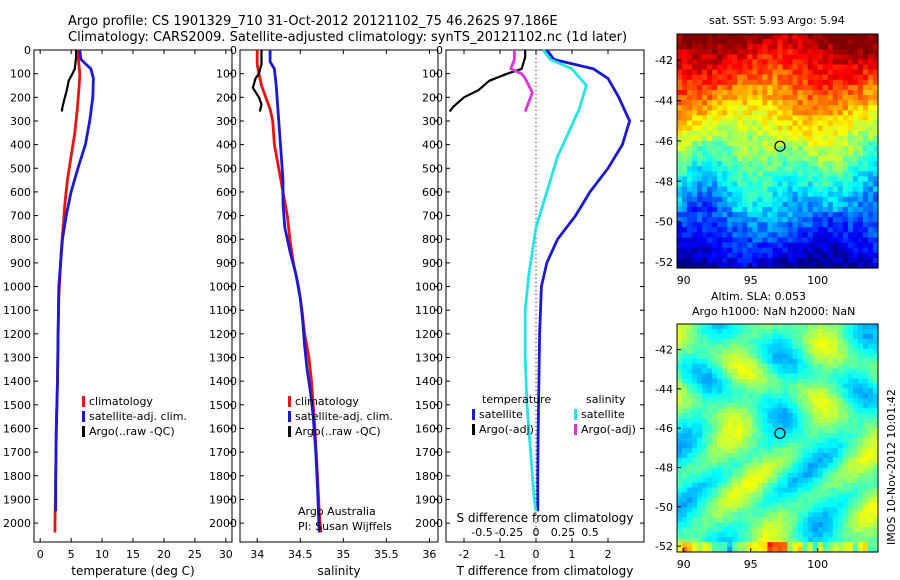 The image size is (900, 580). What do you see at coordinates (226, 145) in the screenshot?
I see `y-tick-label: 400` at bounding box center [226, 145].